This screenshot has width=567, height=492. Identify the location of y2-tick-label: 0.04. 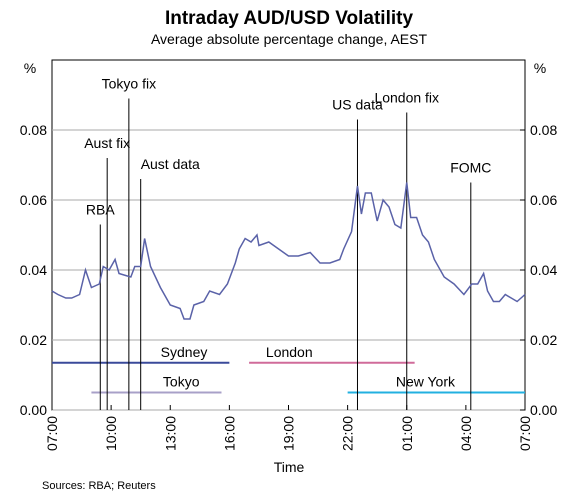
(543, 270).